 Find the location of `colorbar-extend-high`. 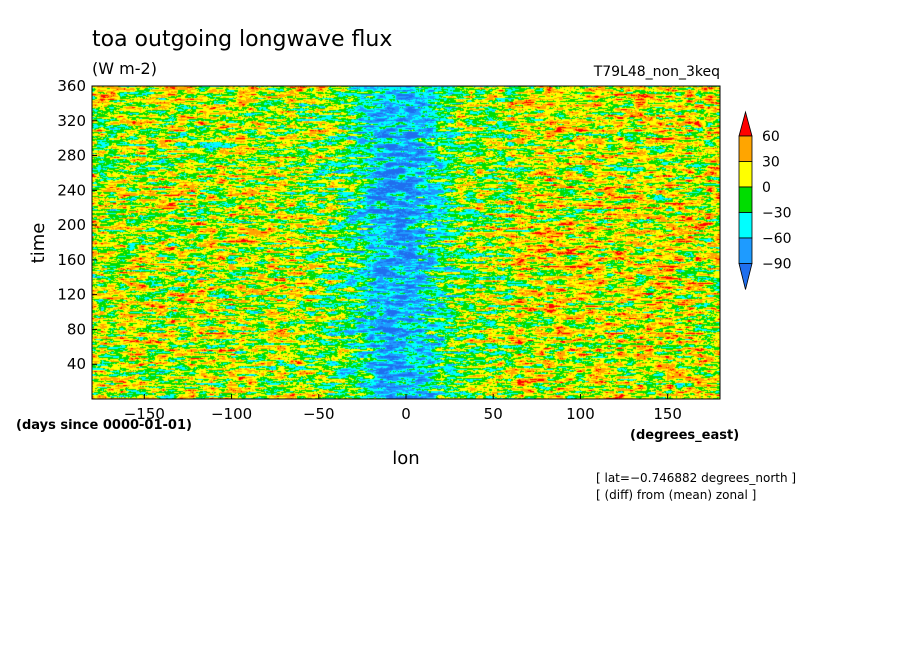

colorbar-extend-high is located at coordinates (745, 123).